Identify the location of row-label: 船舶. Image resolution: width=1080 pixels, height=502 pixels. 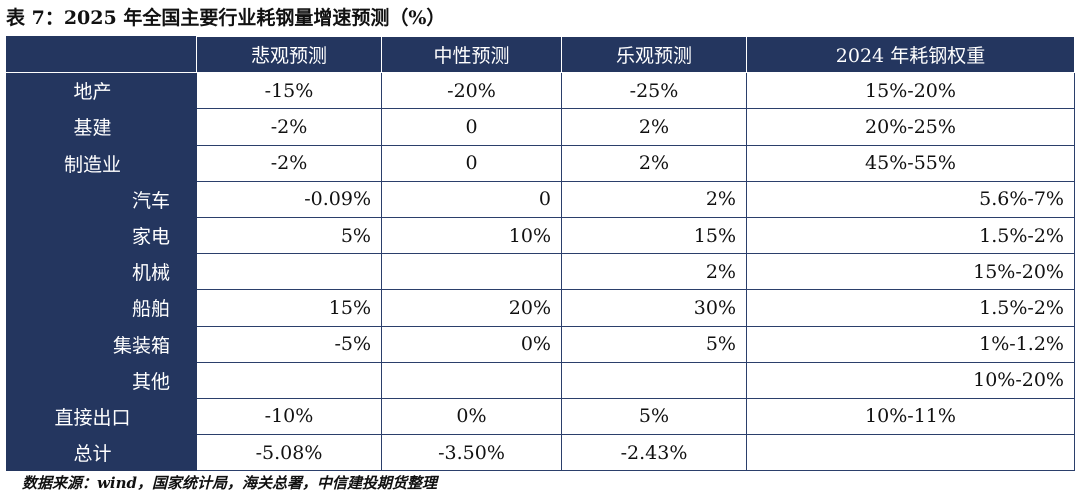
(101, 308).